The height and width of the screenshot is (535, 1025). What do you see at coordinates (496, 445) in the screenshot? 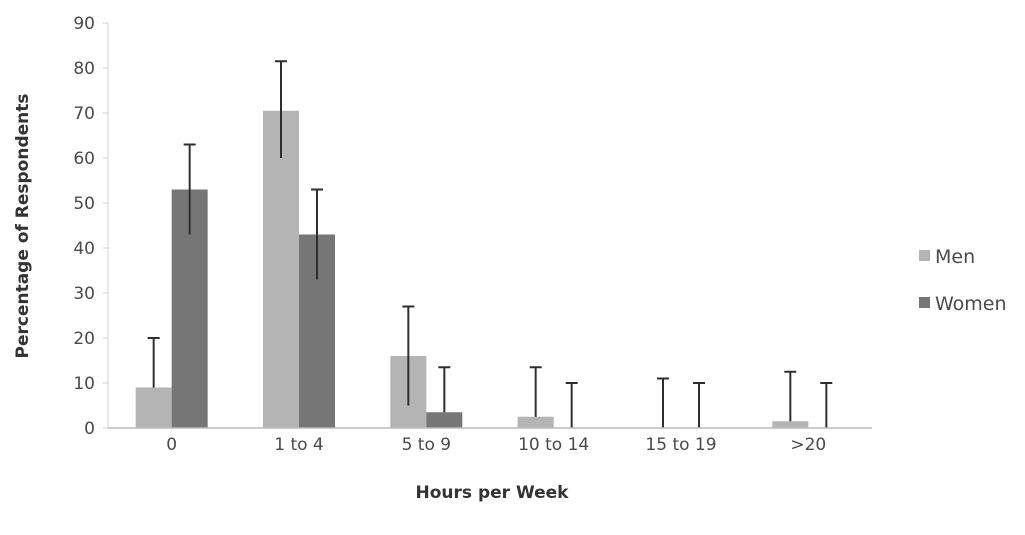
I see `x-axis-tick-labels: 0 1 to 4 5 to 9 10 to 14 15 to 19 >20` at bounding box center [496, 445].